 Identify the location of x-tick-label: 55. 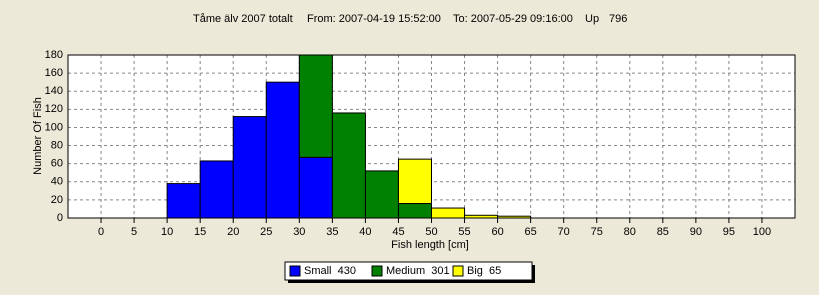
(464, 232).